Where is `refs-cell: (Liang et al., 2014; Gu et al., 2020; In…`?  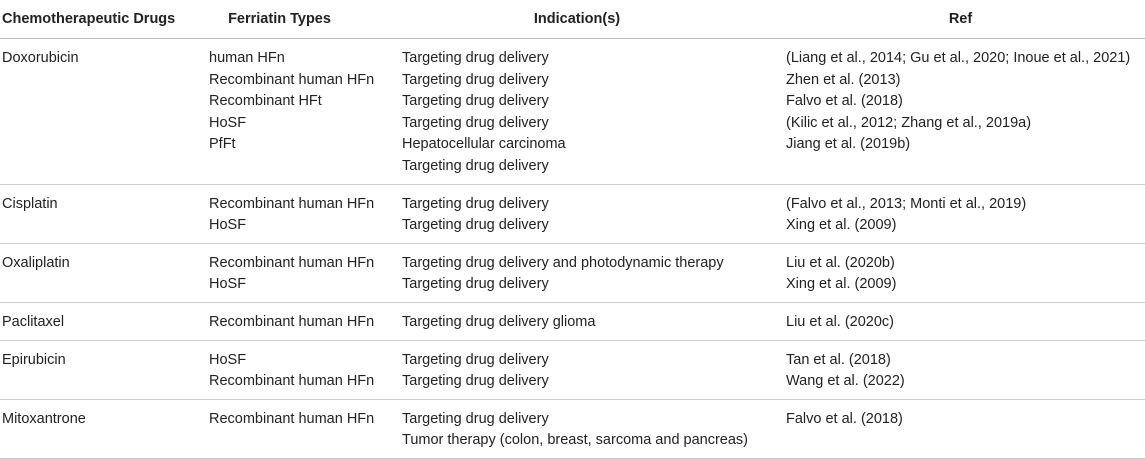
refs-cell: (Liang et al., 2014; Gu et al., 2020; In… is located at coordinates (960, 111).